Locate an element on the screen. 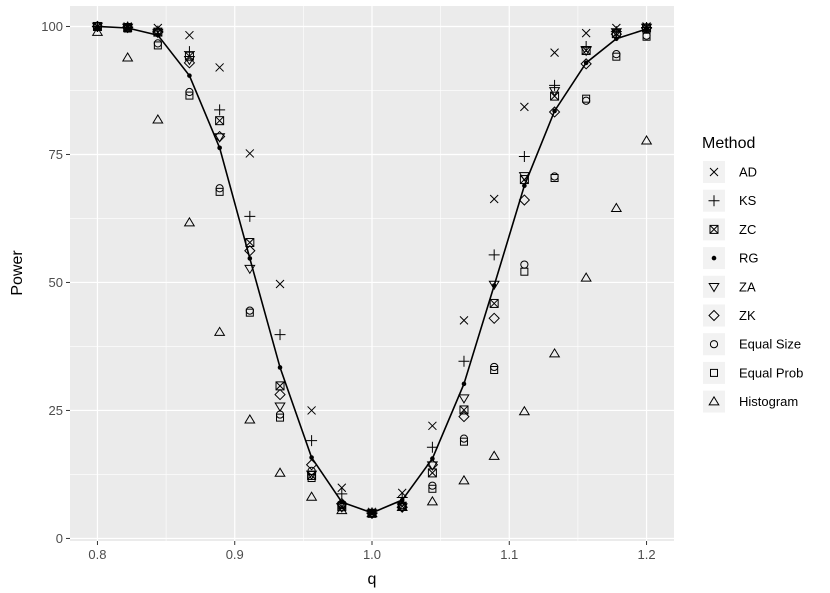 The width and height of the screenshot is (830, 593). y-tick-label: 50 is located at coordinates (56, 282).